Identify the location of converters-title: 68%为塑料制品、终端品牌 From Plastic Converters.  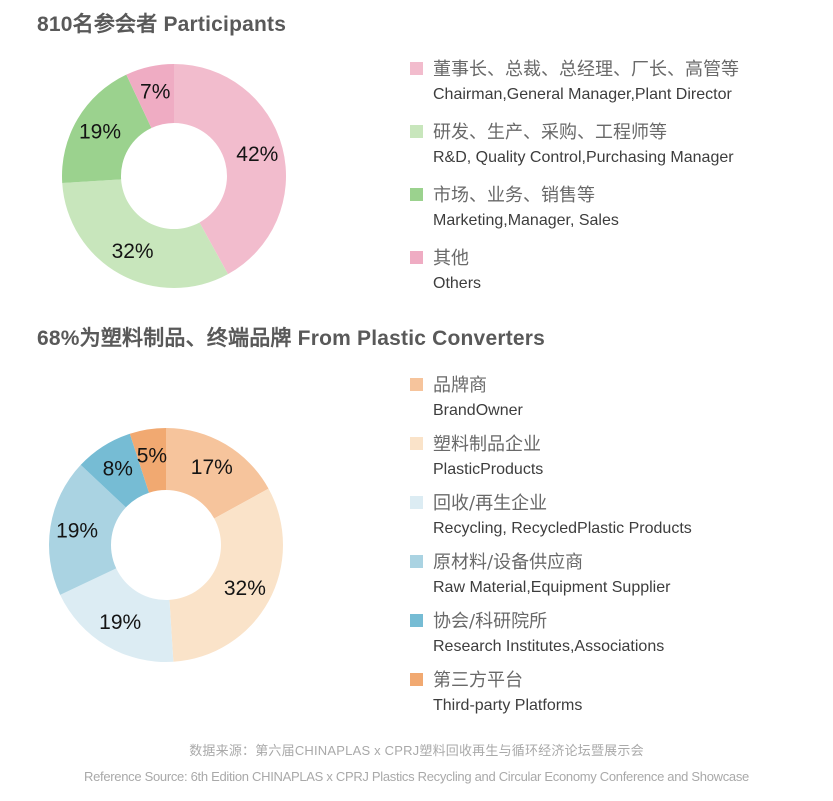
(291, 338).